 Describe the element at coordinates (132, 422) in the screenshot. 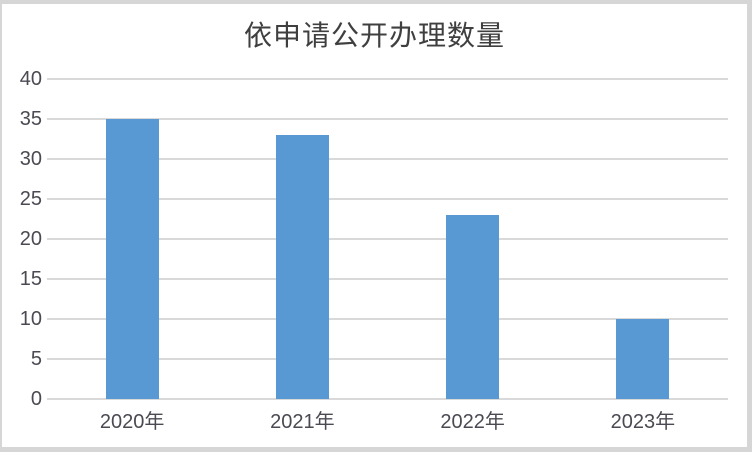

I see `x-axis-tick-label: 2020年` at that location.